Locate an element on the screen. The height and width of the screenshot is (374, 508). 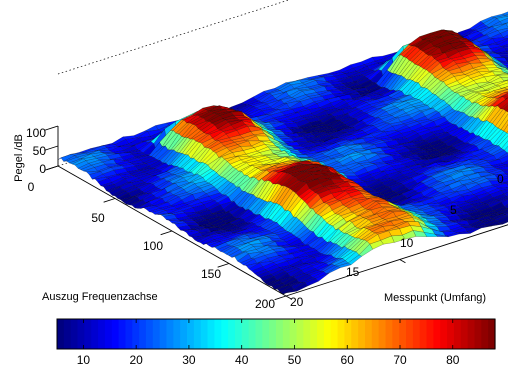
colorbar-tick-label: 40 is located at coordinates (242, 360).